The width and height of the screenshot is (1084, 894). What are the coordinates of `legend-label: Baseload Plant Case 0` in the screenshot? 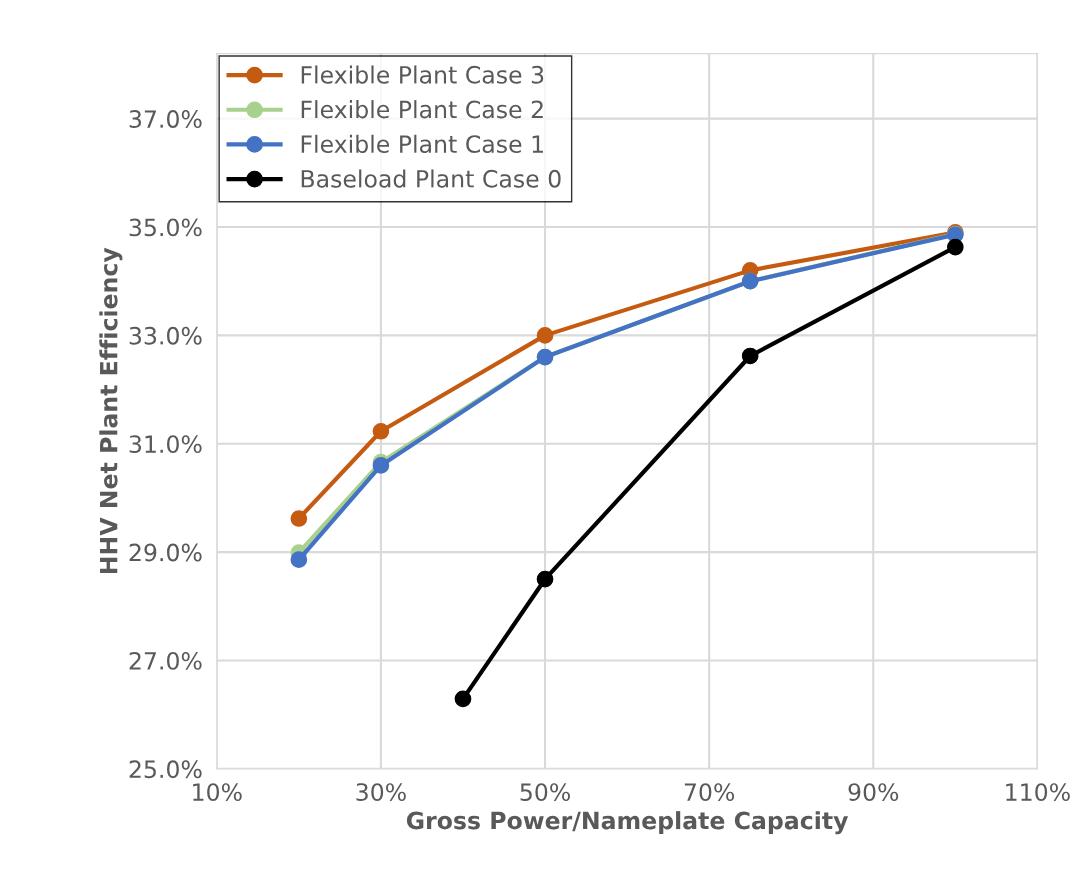 It's located at (431, 178).